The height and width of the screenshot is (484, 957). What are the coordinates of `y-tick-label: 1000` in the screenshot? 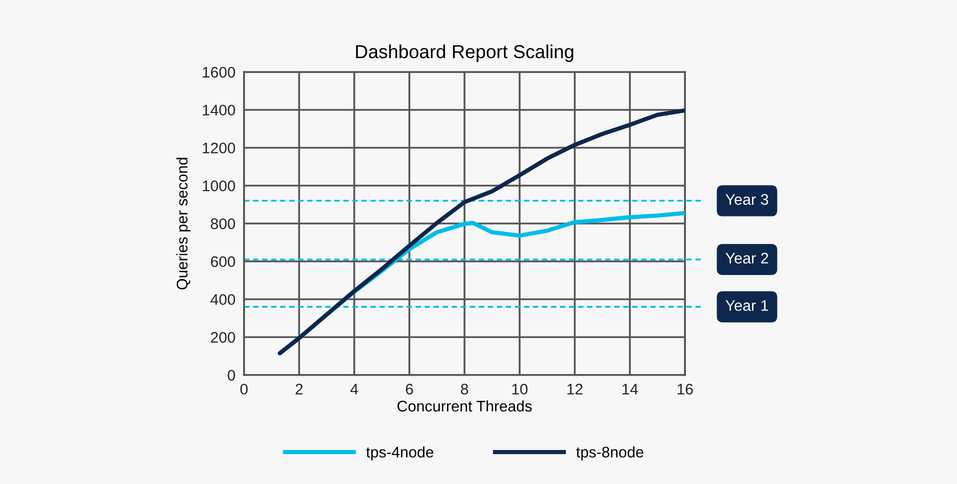 It's located at (219, 186).